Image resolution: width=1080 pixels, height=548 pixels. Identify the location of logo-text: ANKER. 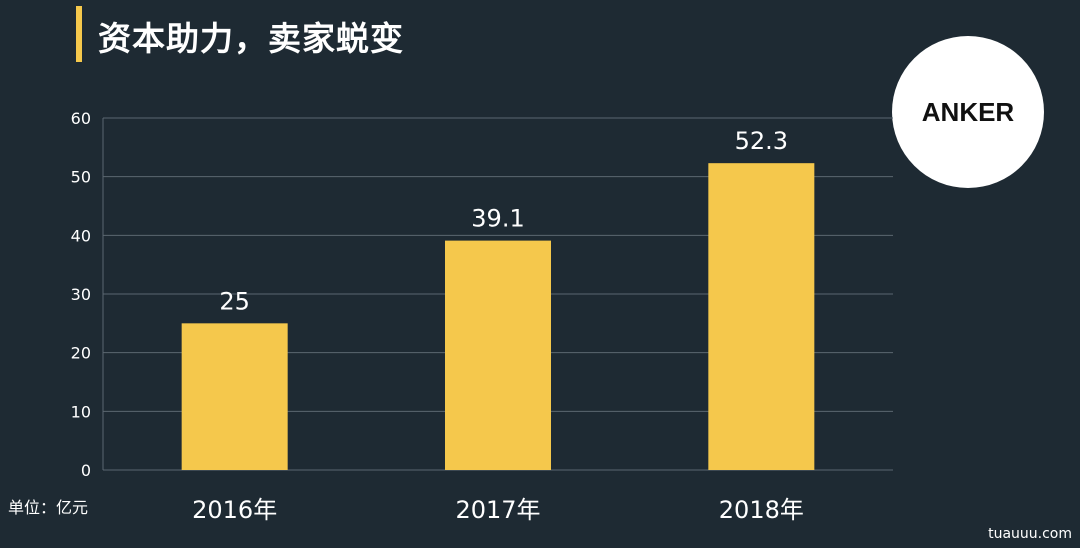
(968, 112).